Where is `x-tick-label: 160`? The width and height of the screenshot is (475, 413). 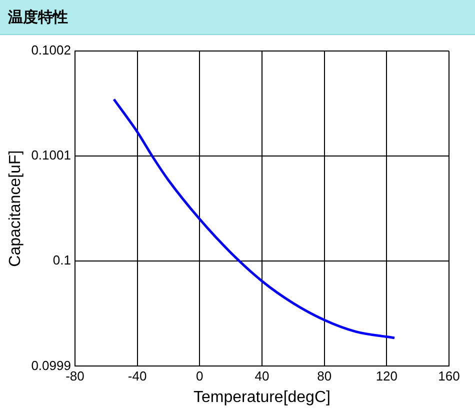
x-tick-label: 160 is located at coordinates (449, 376).